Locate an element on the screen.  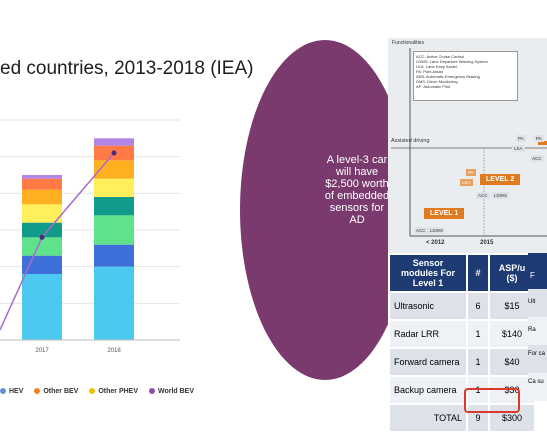
diagram-title: Functionalities is located at coordinates (408, 43).